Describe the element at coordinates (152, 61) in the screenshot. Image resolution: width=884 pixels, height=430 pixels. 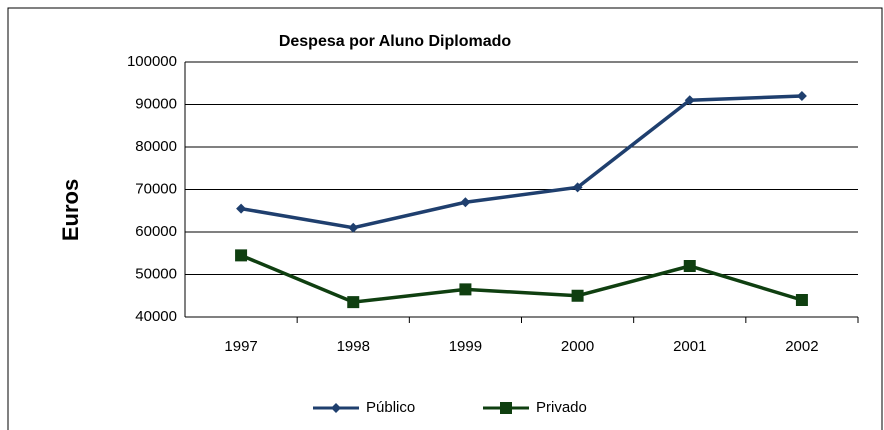
I see `y-tick-label: 100000` at that location.